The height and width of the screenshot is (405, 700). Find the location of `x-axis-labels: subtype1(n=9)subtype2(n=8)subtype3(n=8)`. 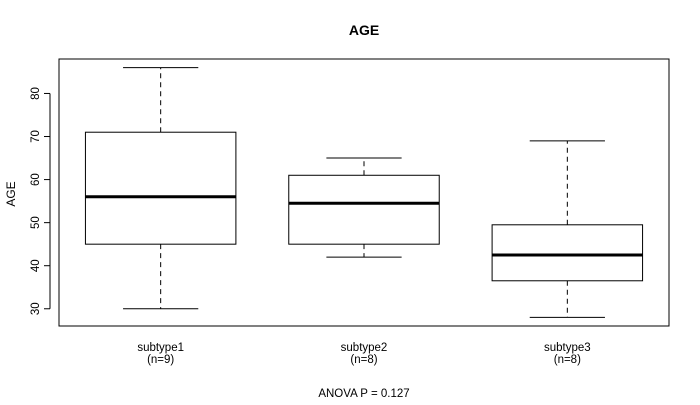

x-axis-labels: subtype1(n=9)subtype2(n=8)subtype3(n=8) is located at coordinates (363, 354).